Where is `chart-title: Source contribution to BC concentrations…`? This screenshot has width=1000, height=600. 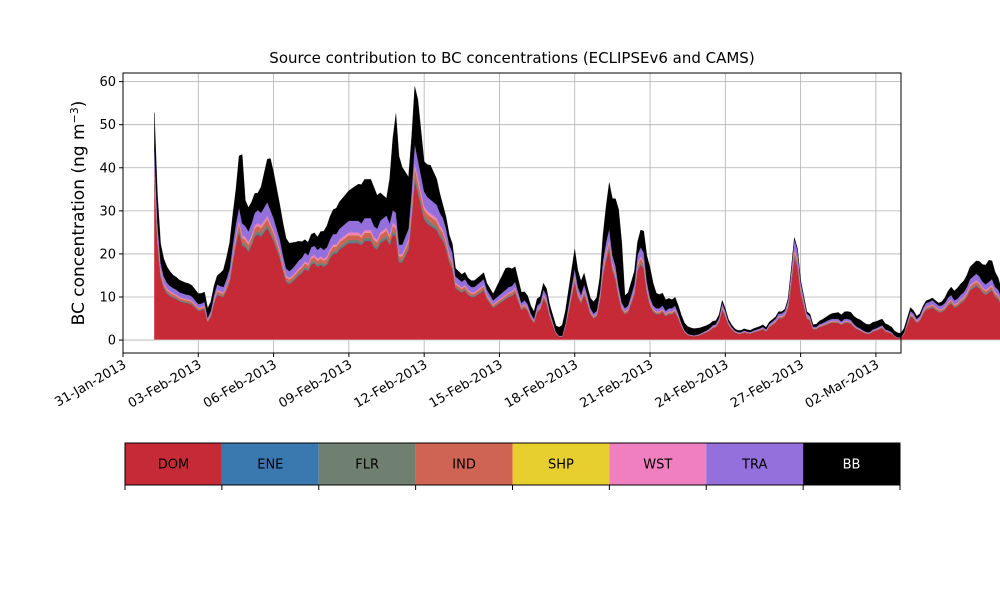
chart-title: Source contribution to BC concentrations… is located at coordinates (511, 58).